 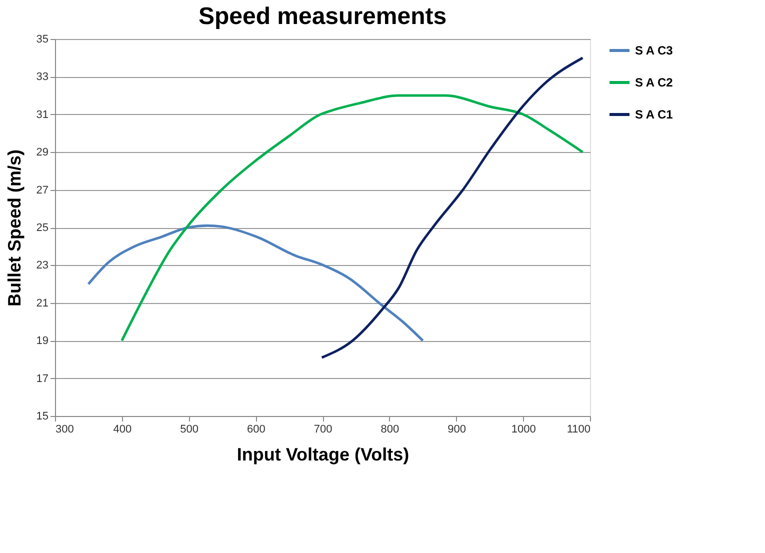 What do you see at coordinates (523, 430) in the screenshot?
I see `x-tick-label: 1000` at bounding box center [523, 430].